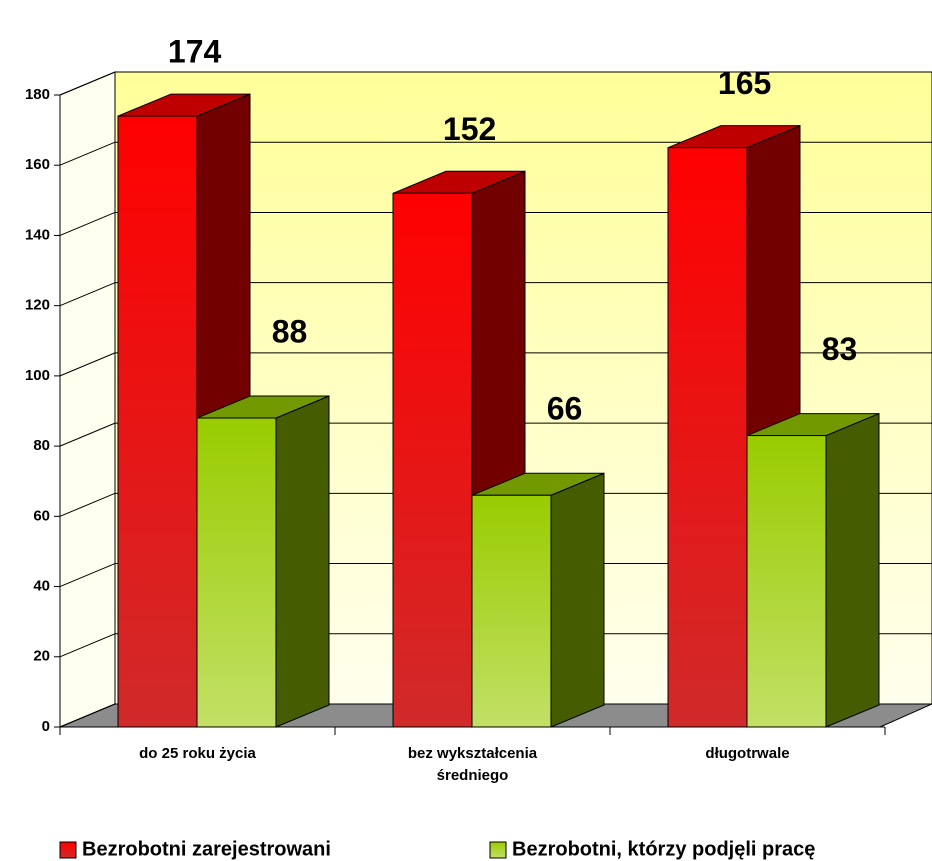 The width and height of the screenshot is (932, 861). What do you see at coordinates (663, 849) in the screenshot?
I see `legend-label: Bezrobotni, którzy podjęli pracę` at bounding box center [663, 849].